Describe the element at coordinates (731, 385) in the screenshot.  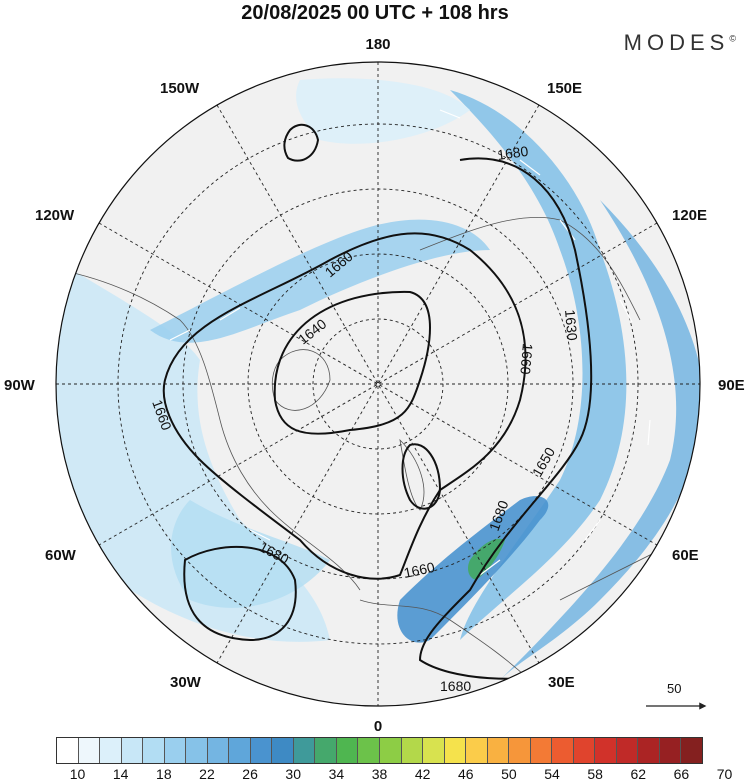
I see `lon-label: 90E` at that location.